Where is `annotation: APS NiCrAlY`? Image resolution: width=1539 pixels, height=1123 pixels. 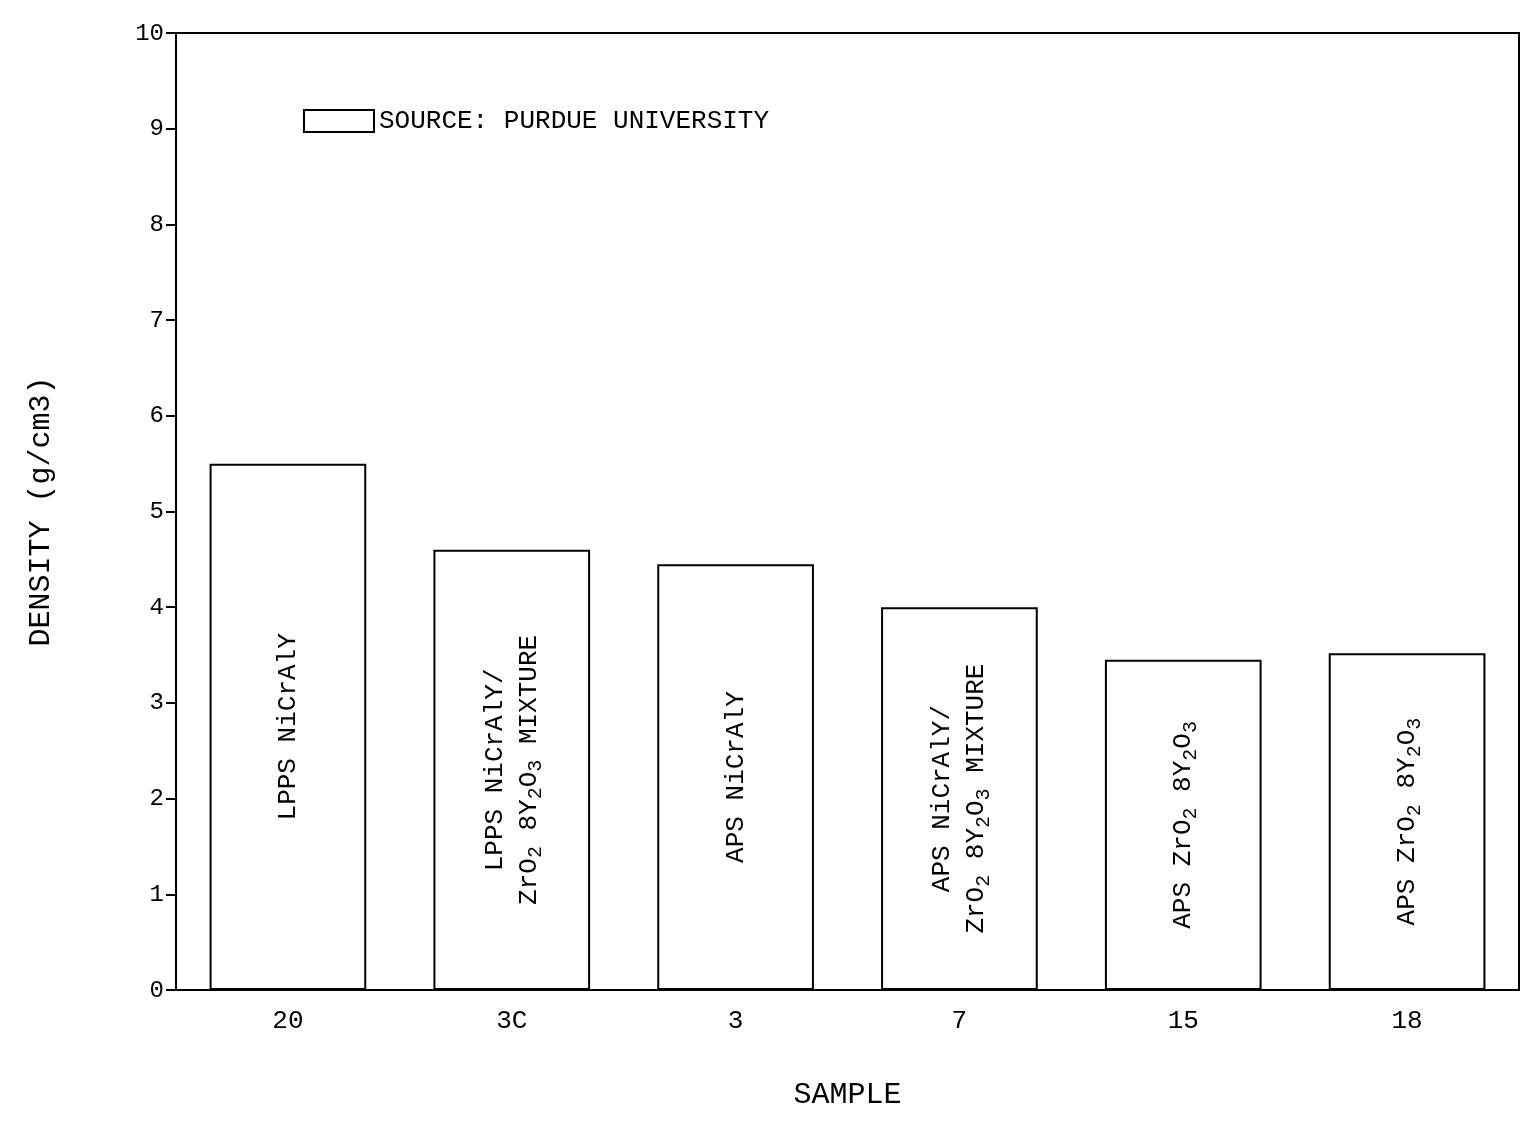 annotation: APS NiCrAlY is located at coordinates (735, 776).